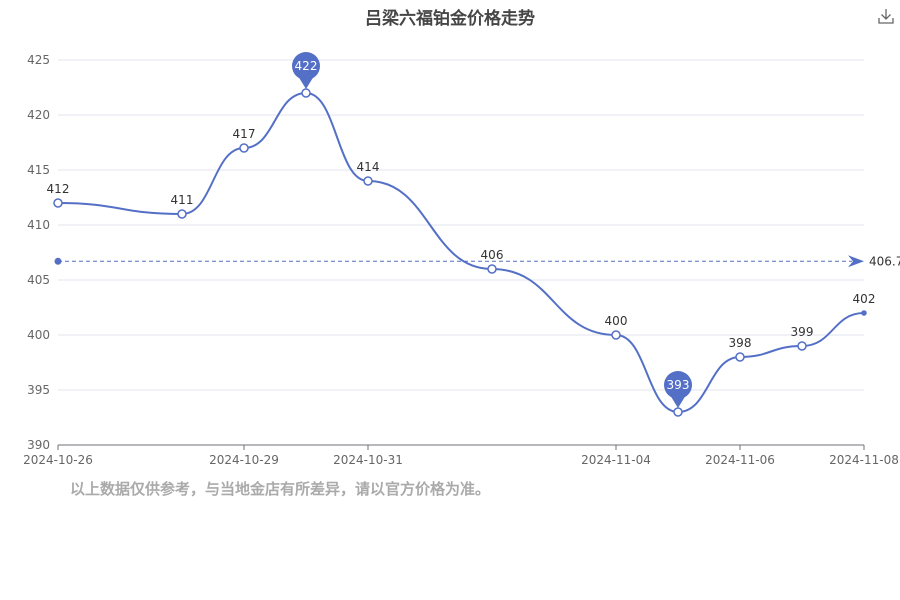  Describe the element at coordinates (368, 167) in the screenshot. I see `data-label: 414` at that location.